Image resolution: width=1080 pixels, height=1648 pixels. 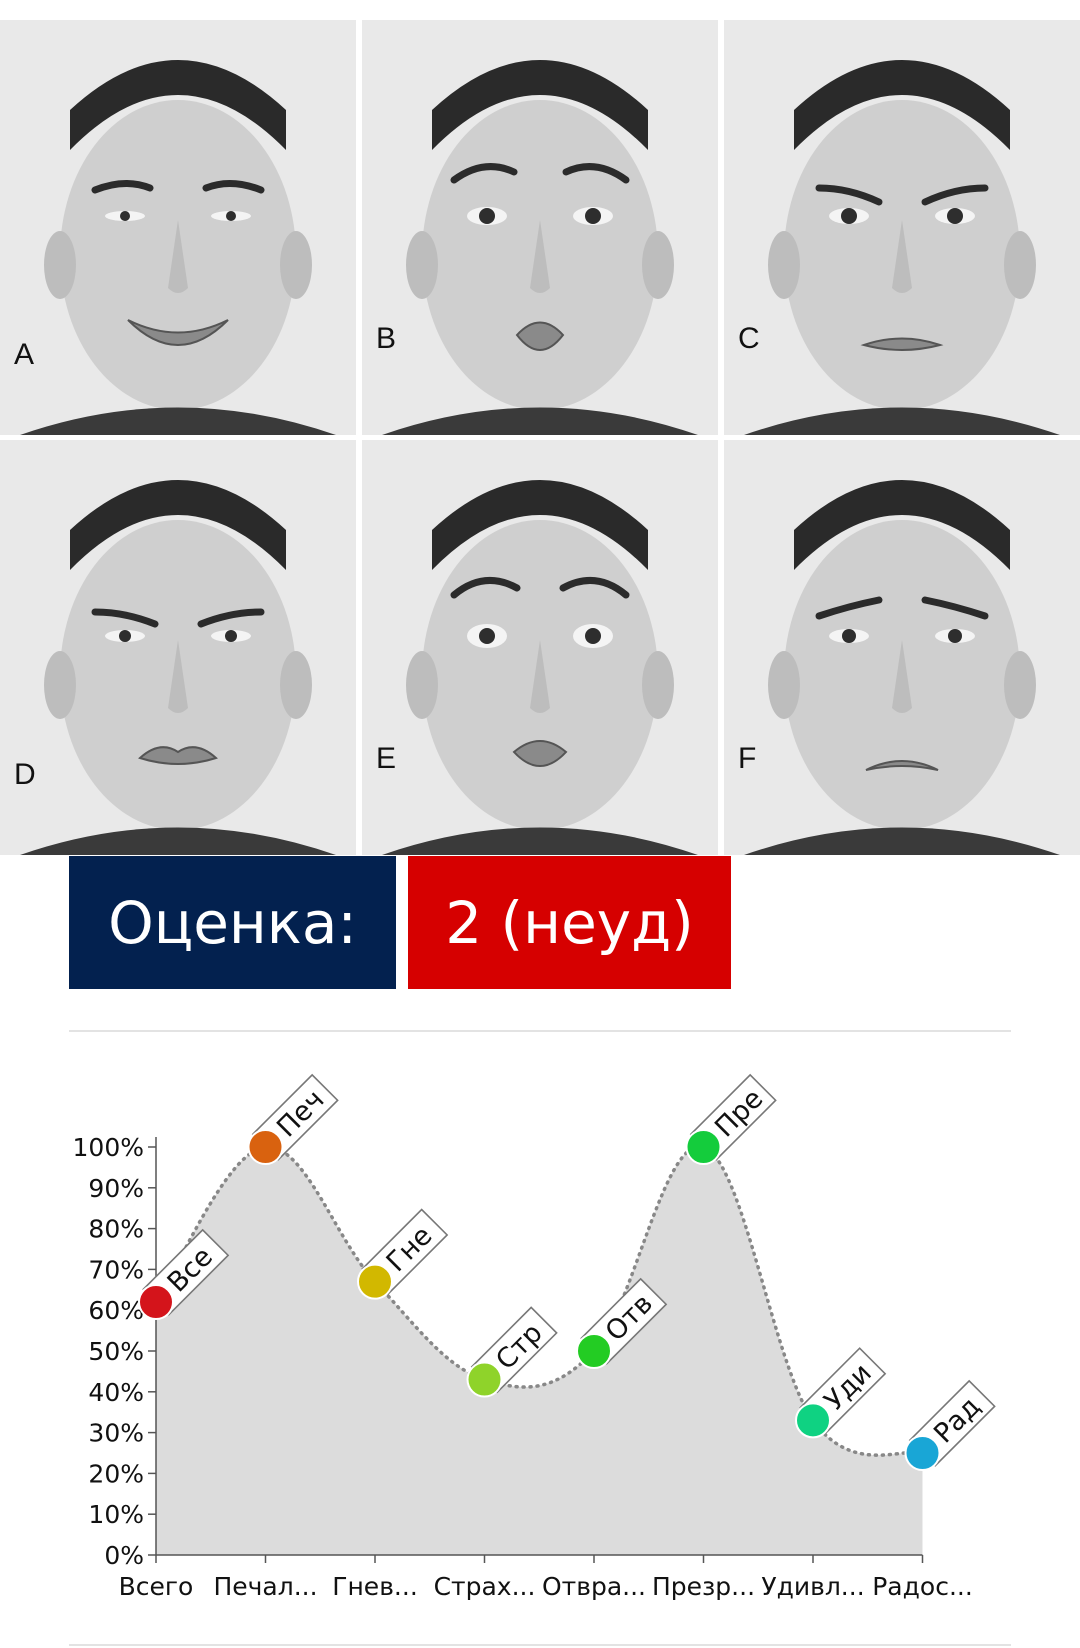 I want to click on photo-e: E, so click(x=540, y=647).